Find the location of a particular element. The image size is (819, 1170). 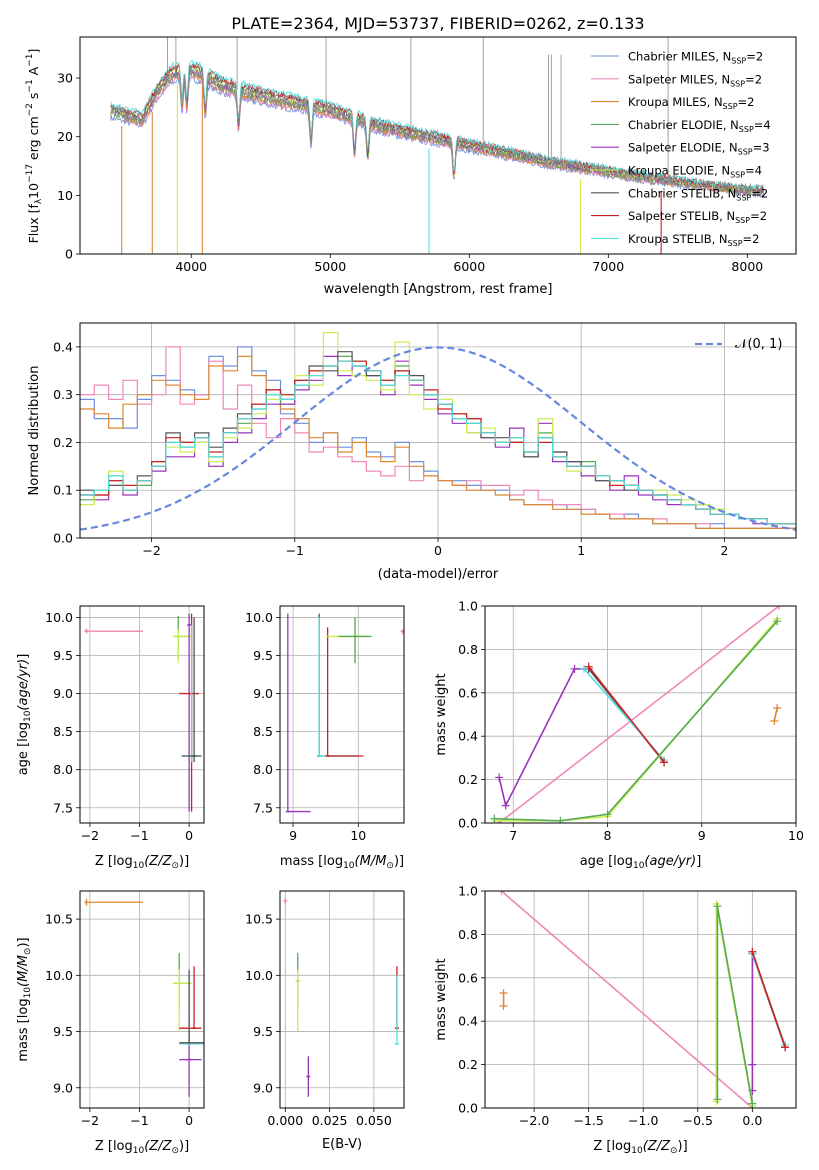

unit: (Z/Z is located at coordinates (657, 1146).